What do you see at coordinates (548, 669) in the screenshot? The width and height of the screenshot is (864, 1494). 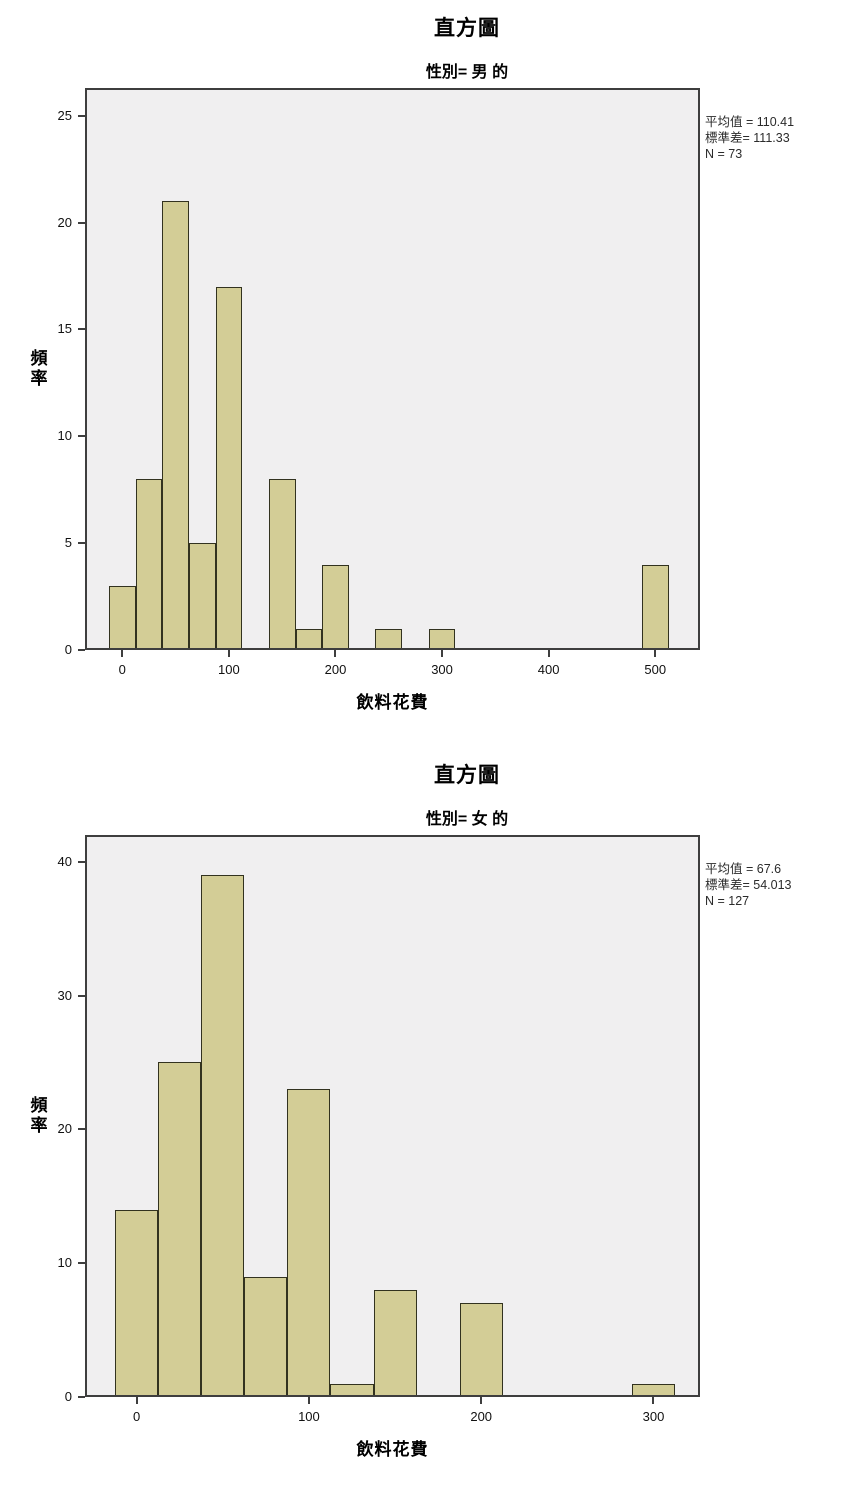 I see `x-tick-label: 400` at bounding box center [548, 669].